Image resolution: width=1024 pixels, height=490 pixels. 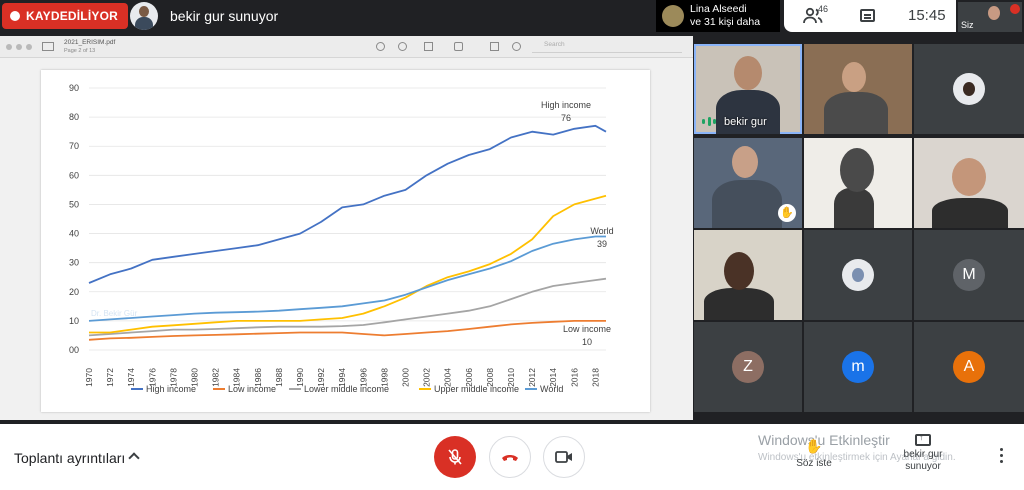 I want to click on legend-entry: Lower middle income, so click(x=346, y=389).